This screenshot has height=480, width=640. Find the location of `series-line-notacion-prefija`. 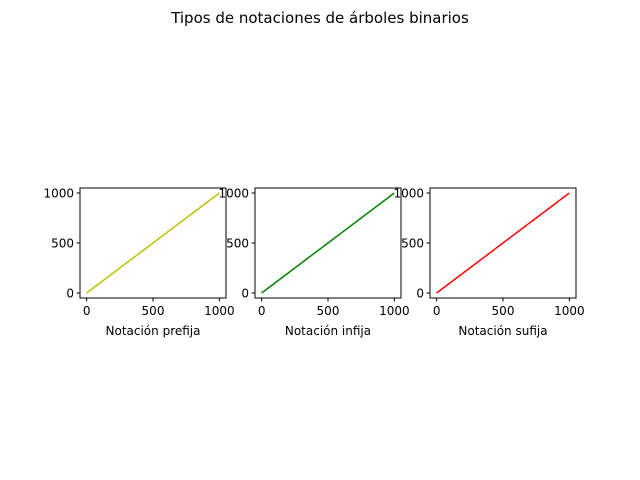

series-line-notacion-prefija is located at coordinates (153, 243).